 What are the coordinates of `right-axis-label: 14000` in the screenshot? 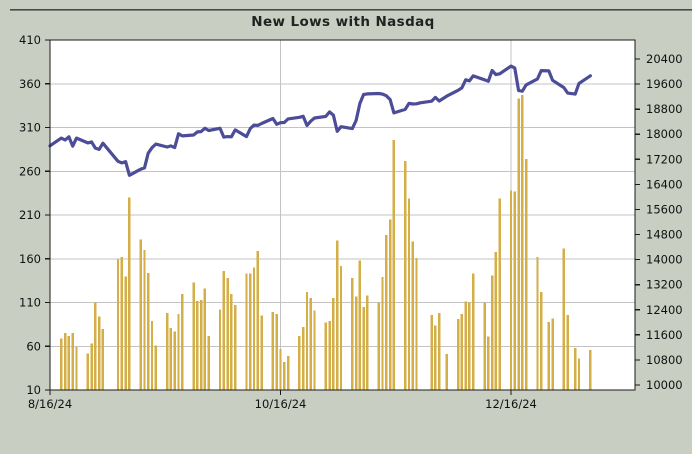 It's located at (664, 260).